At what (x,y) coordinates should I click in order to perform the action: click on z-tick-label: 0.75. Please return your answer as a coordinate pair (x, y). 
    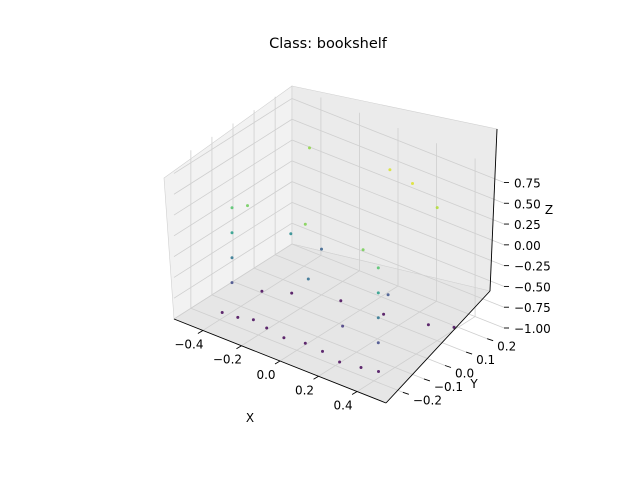
    Looking at the image, I should click on (527, 183).